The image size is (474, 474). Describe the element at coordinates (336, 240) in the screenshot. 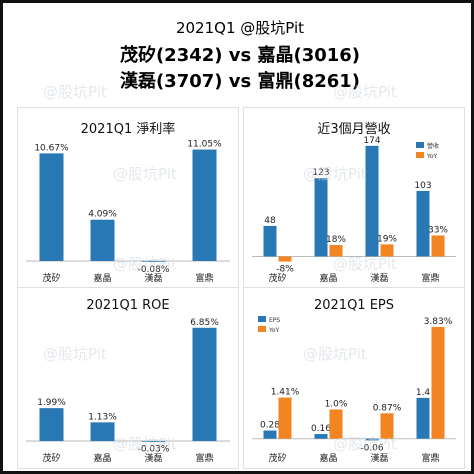

I see `data-label: 18%` at that location.